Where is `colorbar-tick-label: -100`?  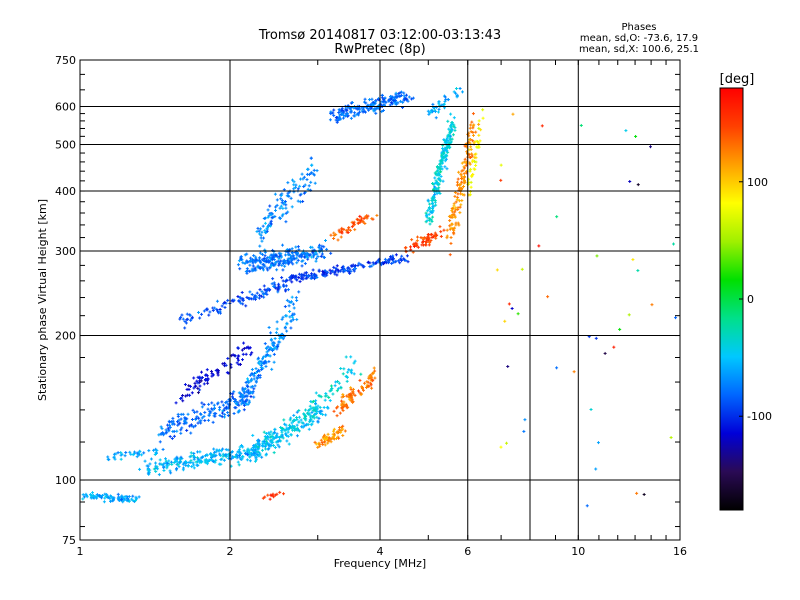
colorbar-tick-label: -100 is located at coordinates (759, 416).